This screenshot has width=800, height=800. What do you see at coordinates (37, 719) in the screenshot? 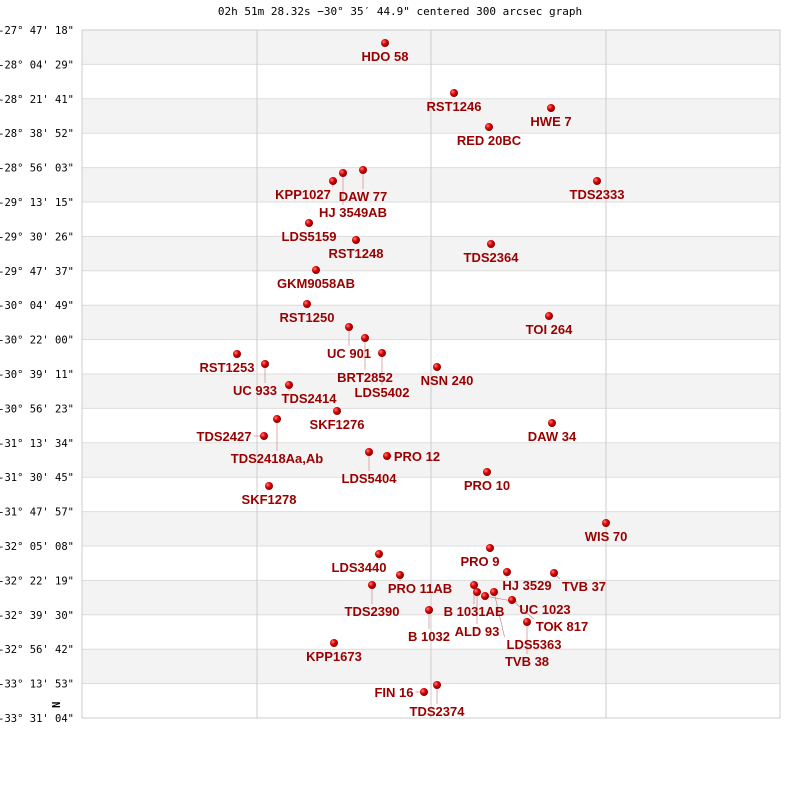
I see `y-tick-label: -33° 31' 04"` at bounding box center [37, 719].